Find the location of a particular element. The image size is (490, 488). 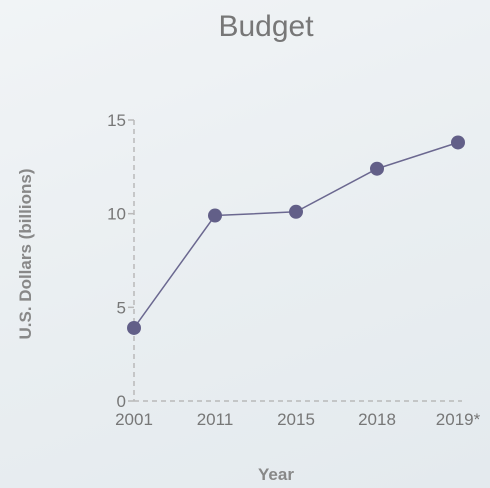

x-tick-label: 2001 is located at coordinates (134, 419).